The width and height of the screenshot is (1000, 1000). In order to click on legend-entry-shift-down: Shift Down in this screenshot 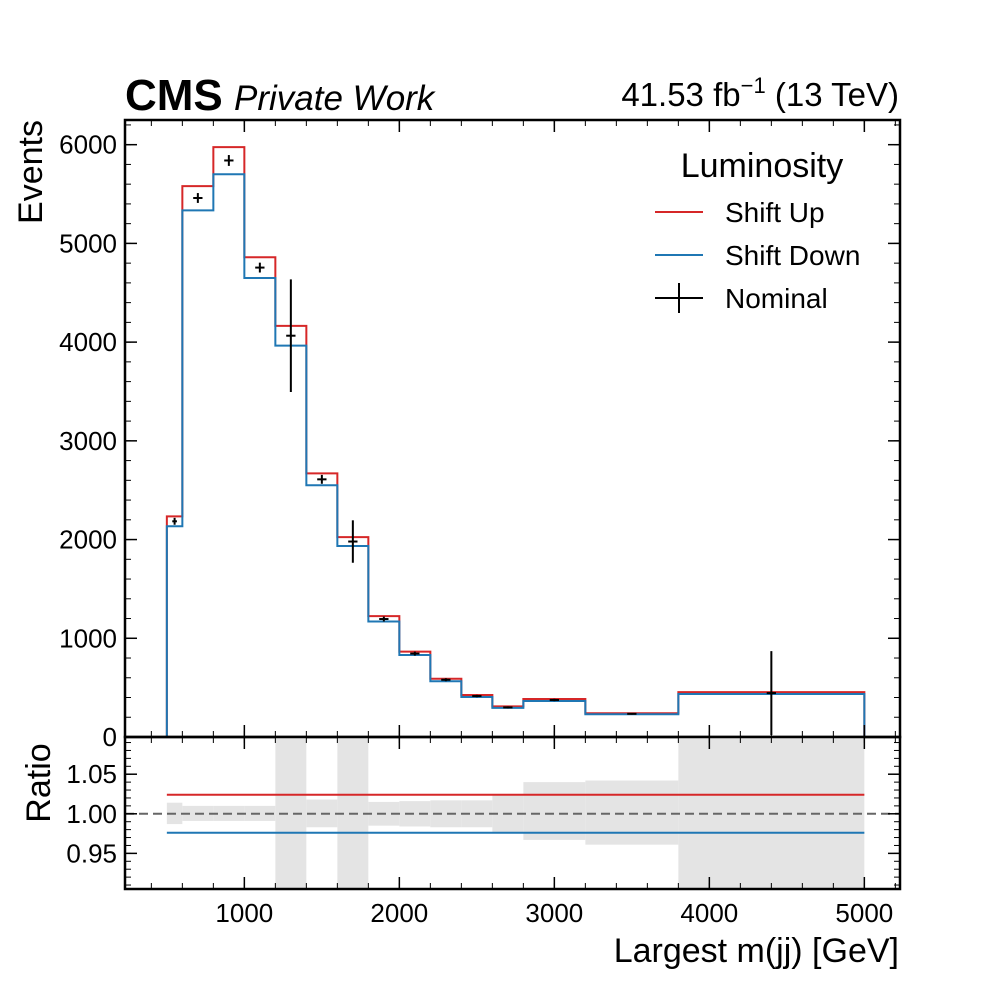, I will do `click(792, 255)`.